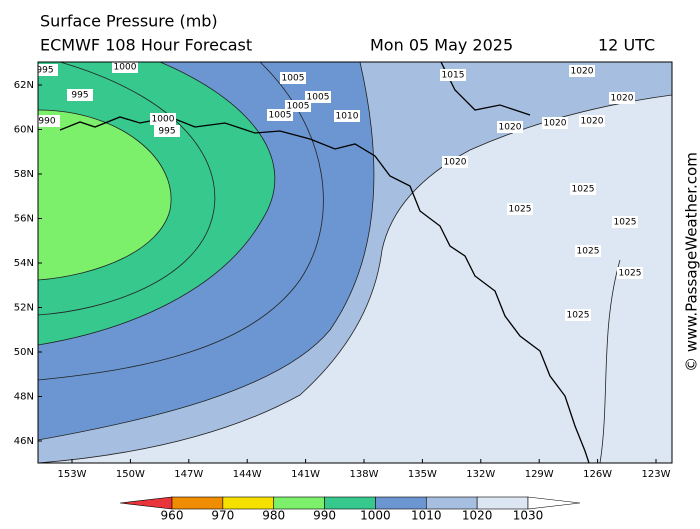 This screenshot has height=529, width=700. I want to click on lon-label: 138W, so click(364, 474).